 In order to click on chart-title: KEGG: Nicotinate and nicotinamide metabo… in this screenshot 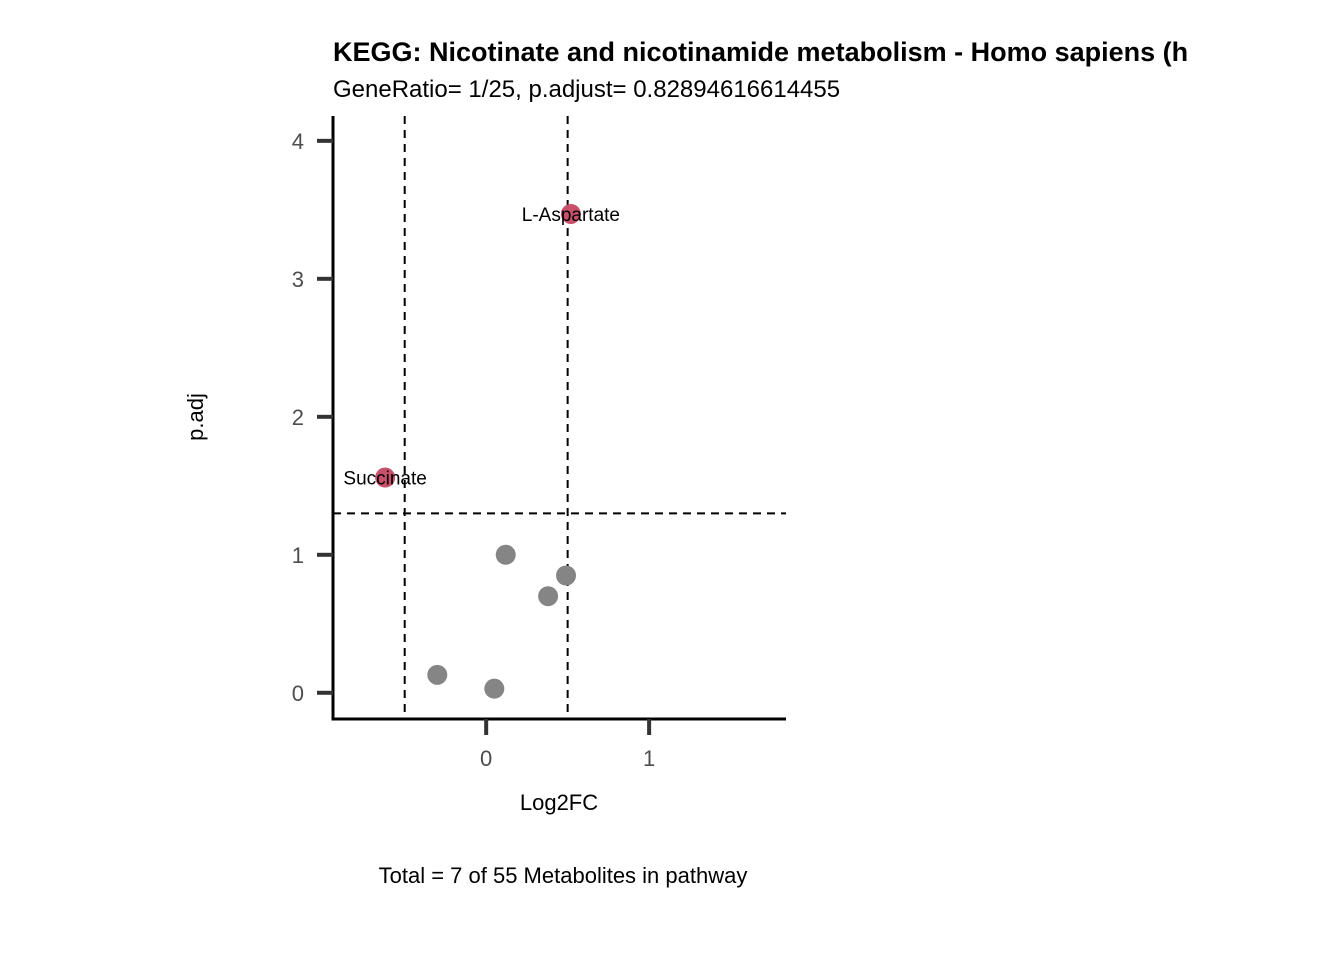, I will do `click(760, 52)`.